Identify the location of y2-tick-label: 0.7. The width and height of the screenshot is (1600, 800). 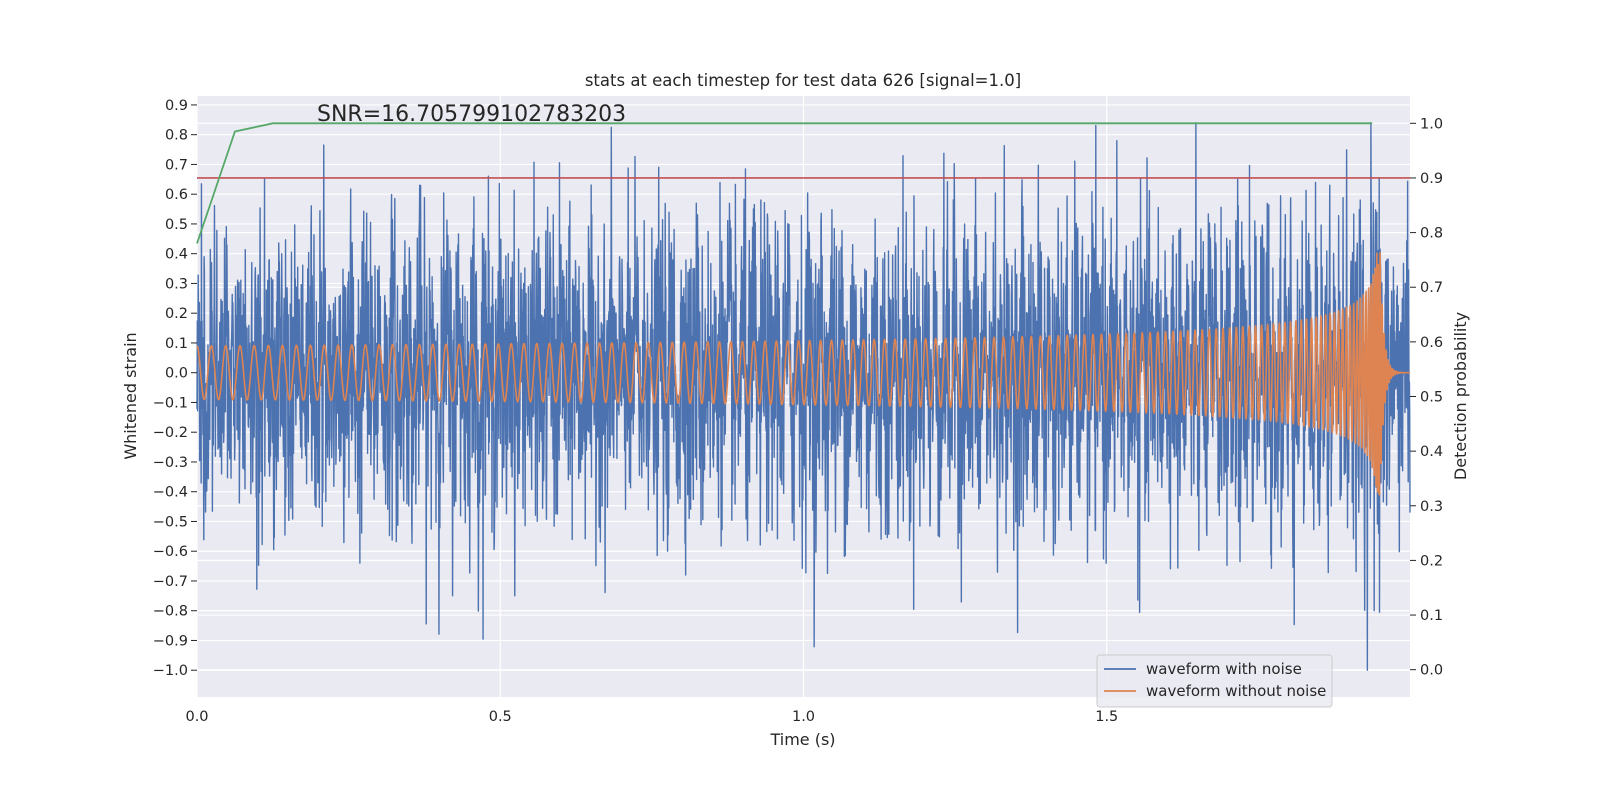
(1431, 288).